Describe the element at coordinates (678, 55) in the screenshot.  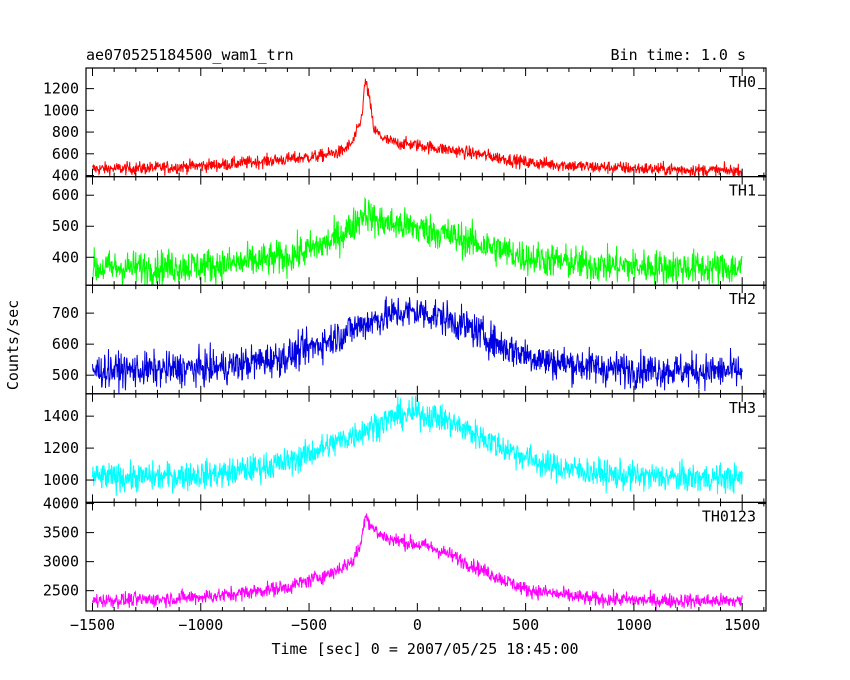
I see `bin-time-label: Bin time: 1.0 s` at that location.